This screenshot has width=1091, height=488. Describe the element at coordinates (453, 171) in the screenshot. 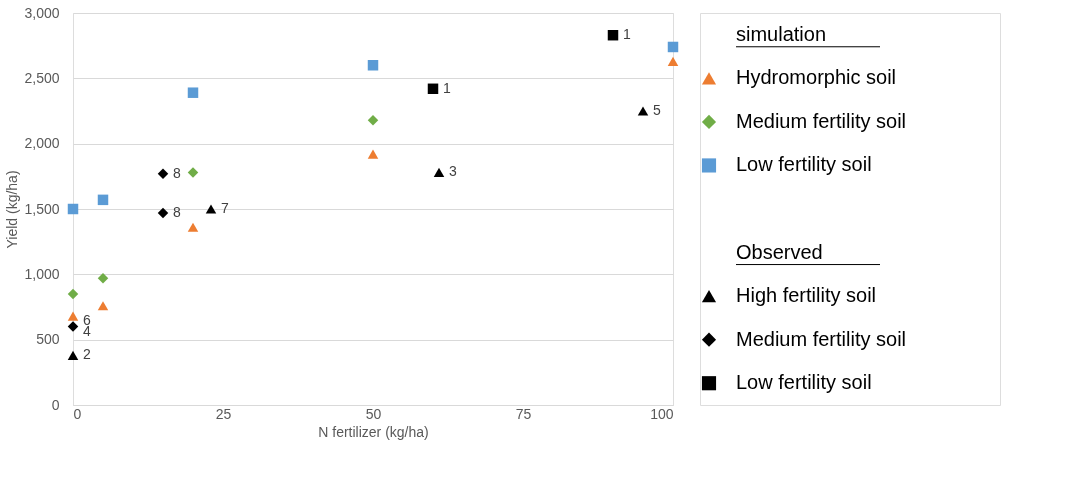

I see `annotation: 3` at that location.